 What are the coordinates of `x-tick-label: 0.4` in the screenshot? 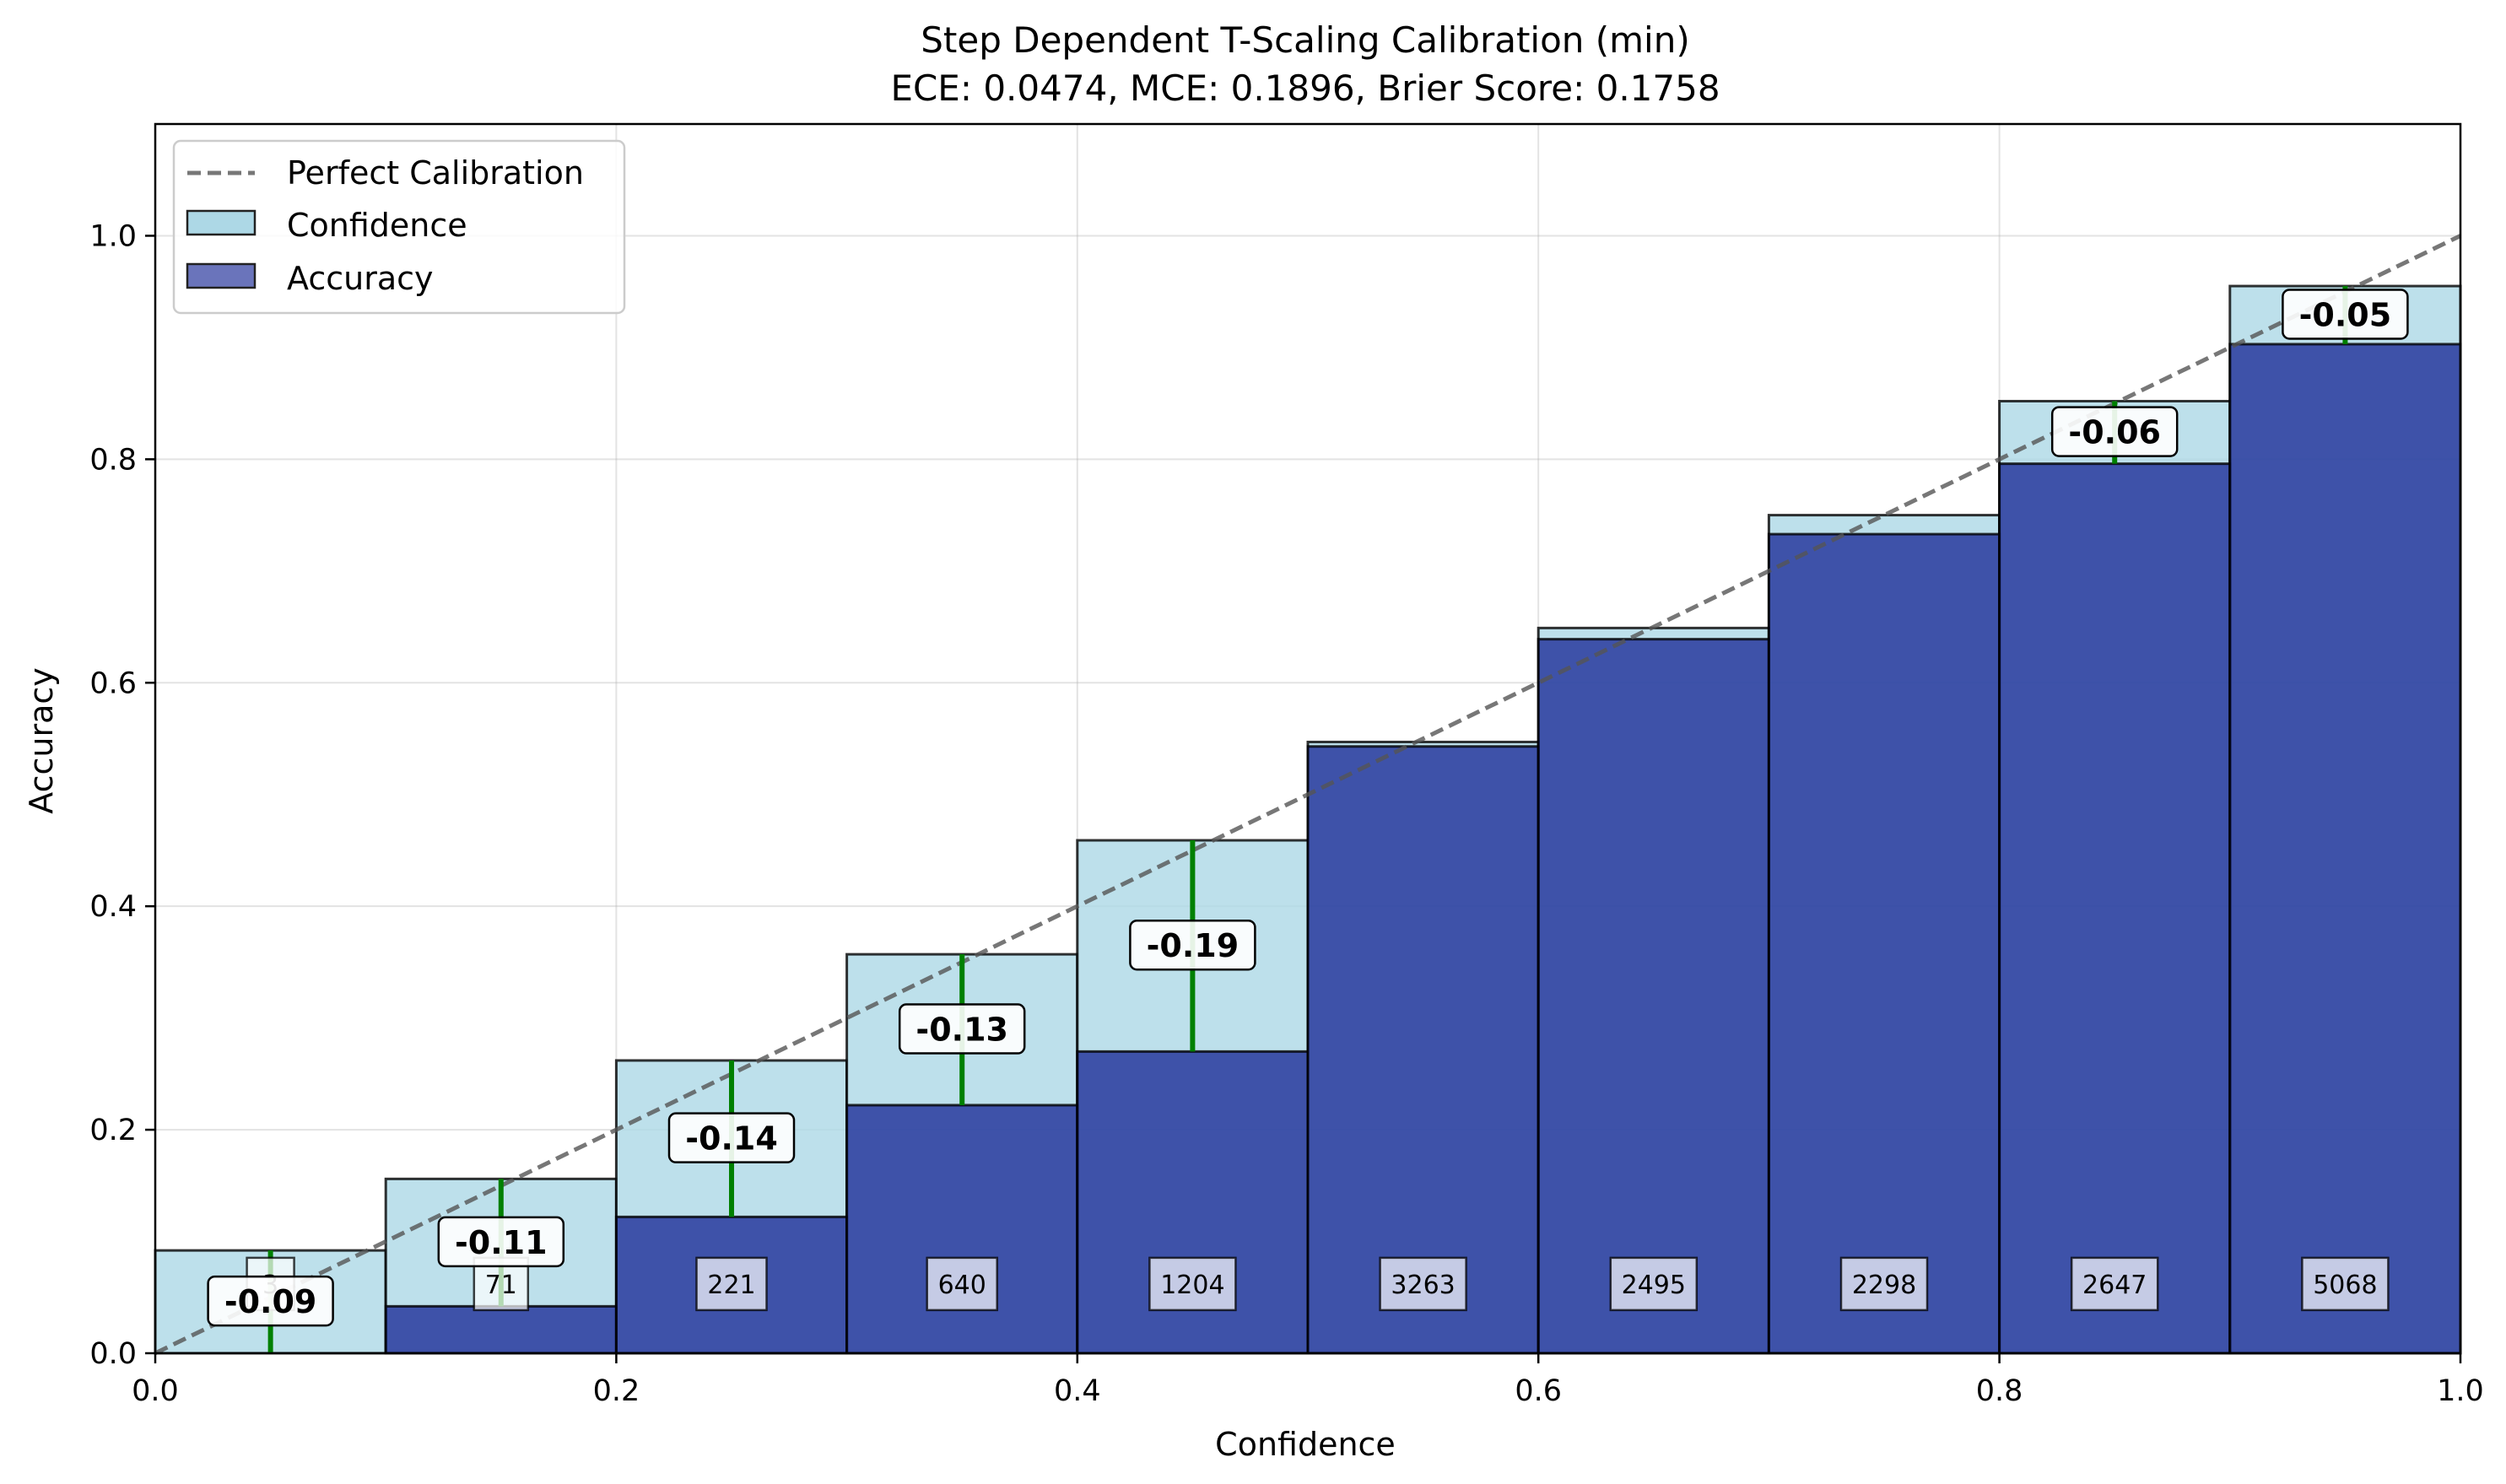 It's located at (1077, 1391).